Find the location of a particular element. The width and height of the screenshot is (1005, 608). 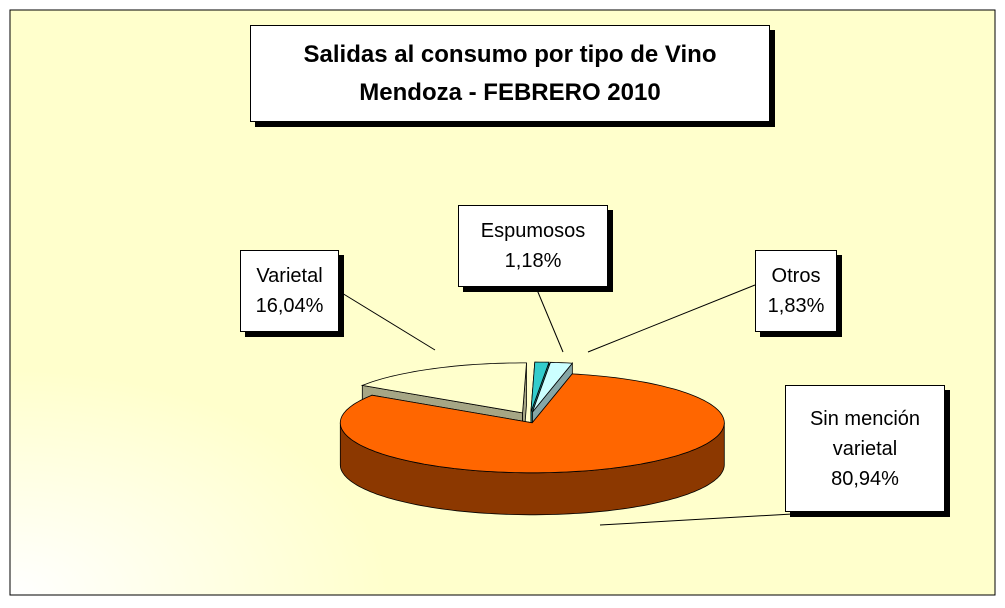

data-label: Espumosos 1,18% is located at coordinates (533, 246).